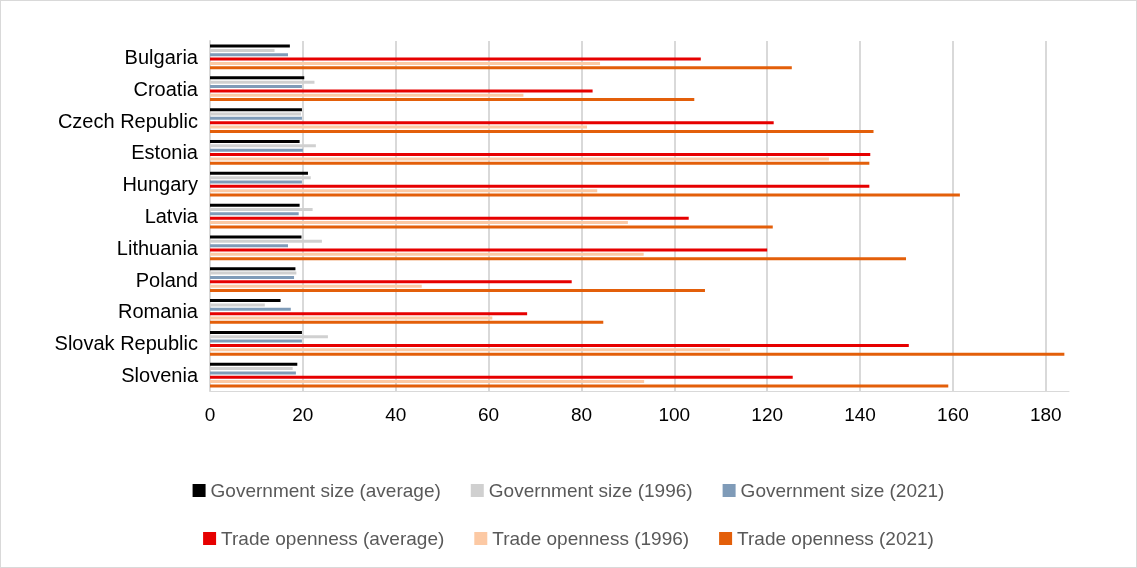 Image resolution: width=1137 pixels, height=568 pixels. What do you see at coordinates (591, 538) in the screenshot?
I see `legend-label: Trade openness (1996)` at bounding box center [591, 538].